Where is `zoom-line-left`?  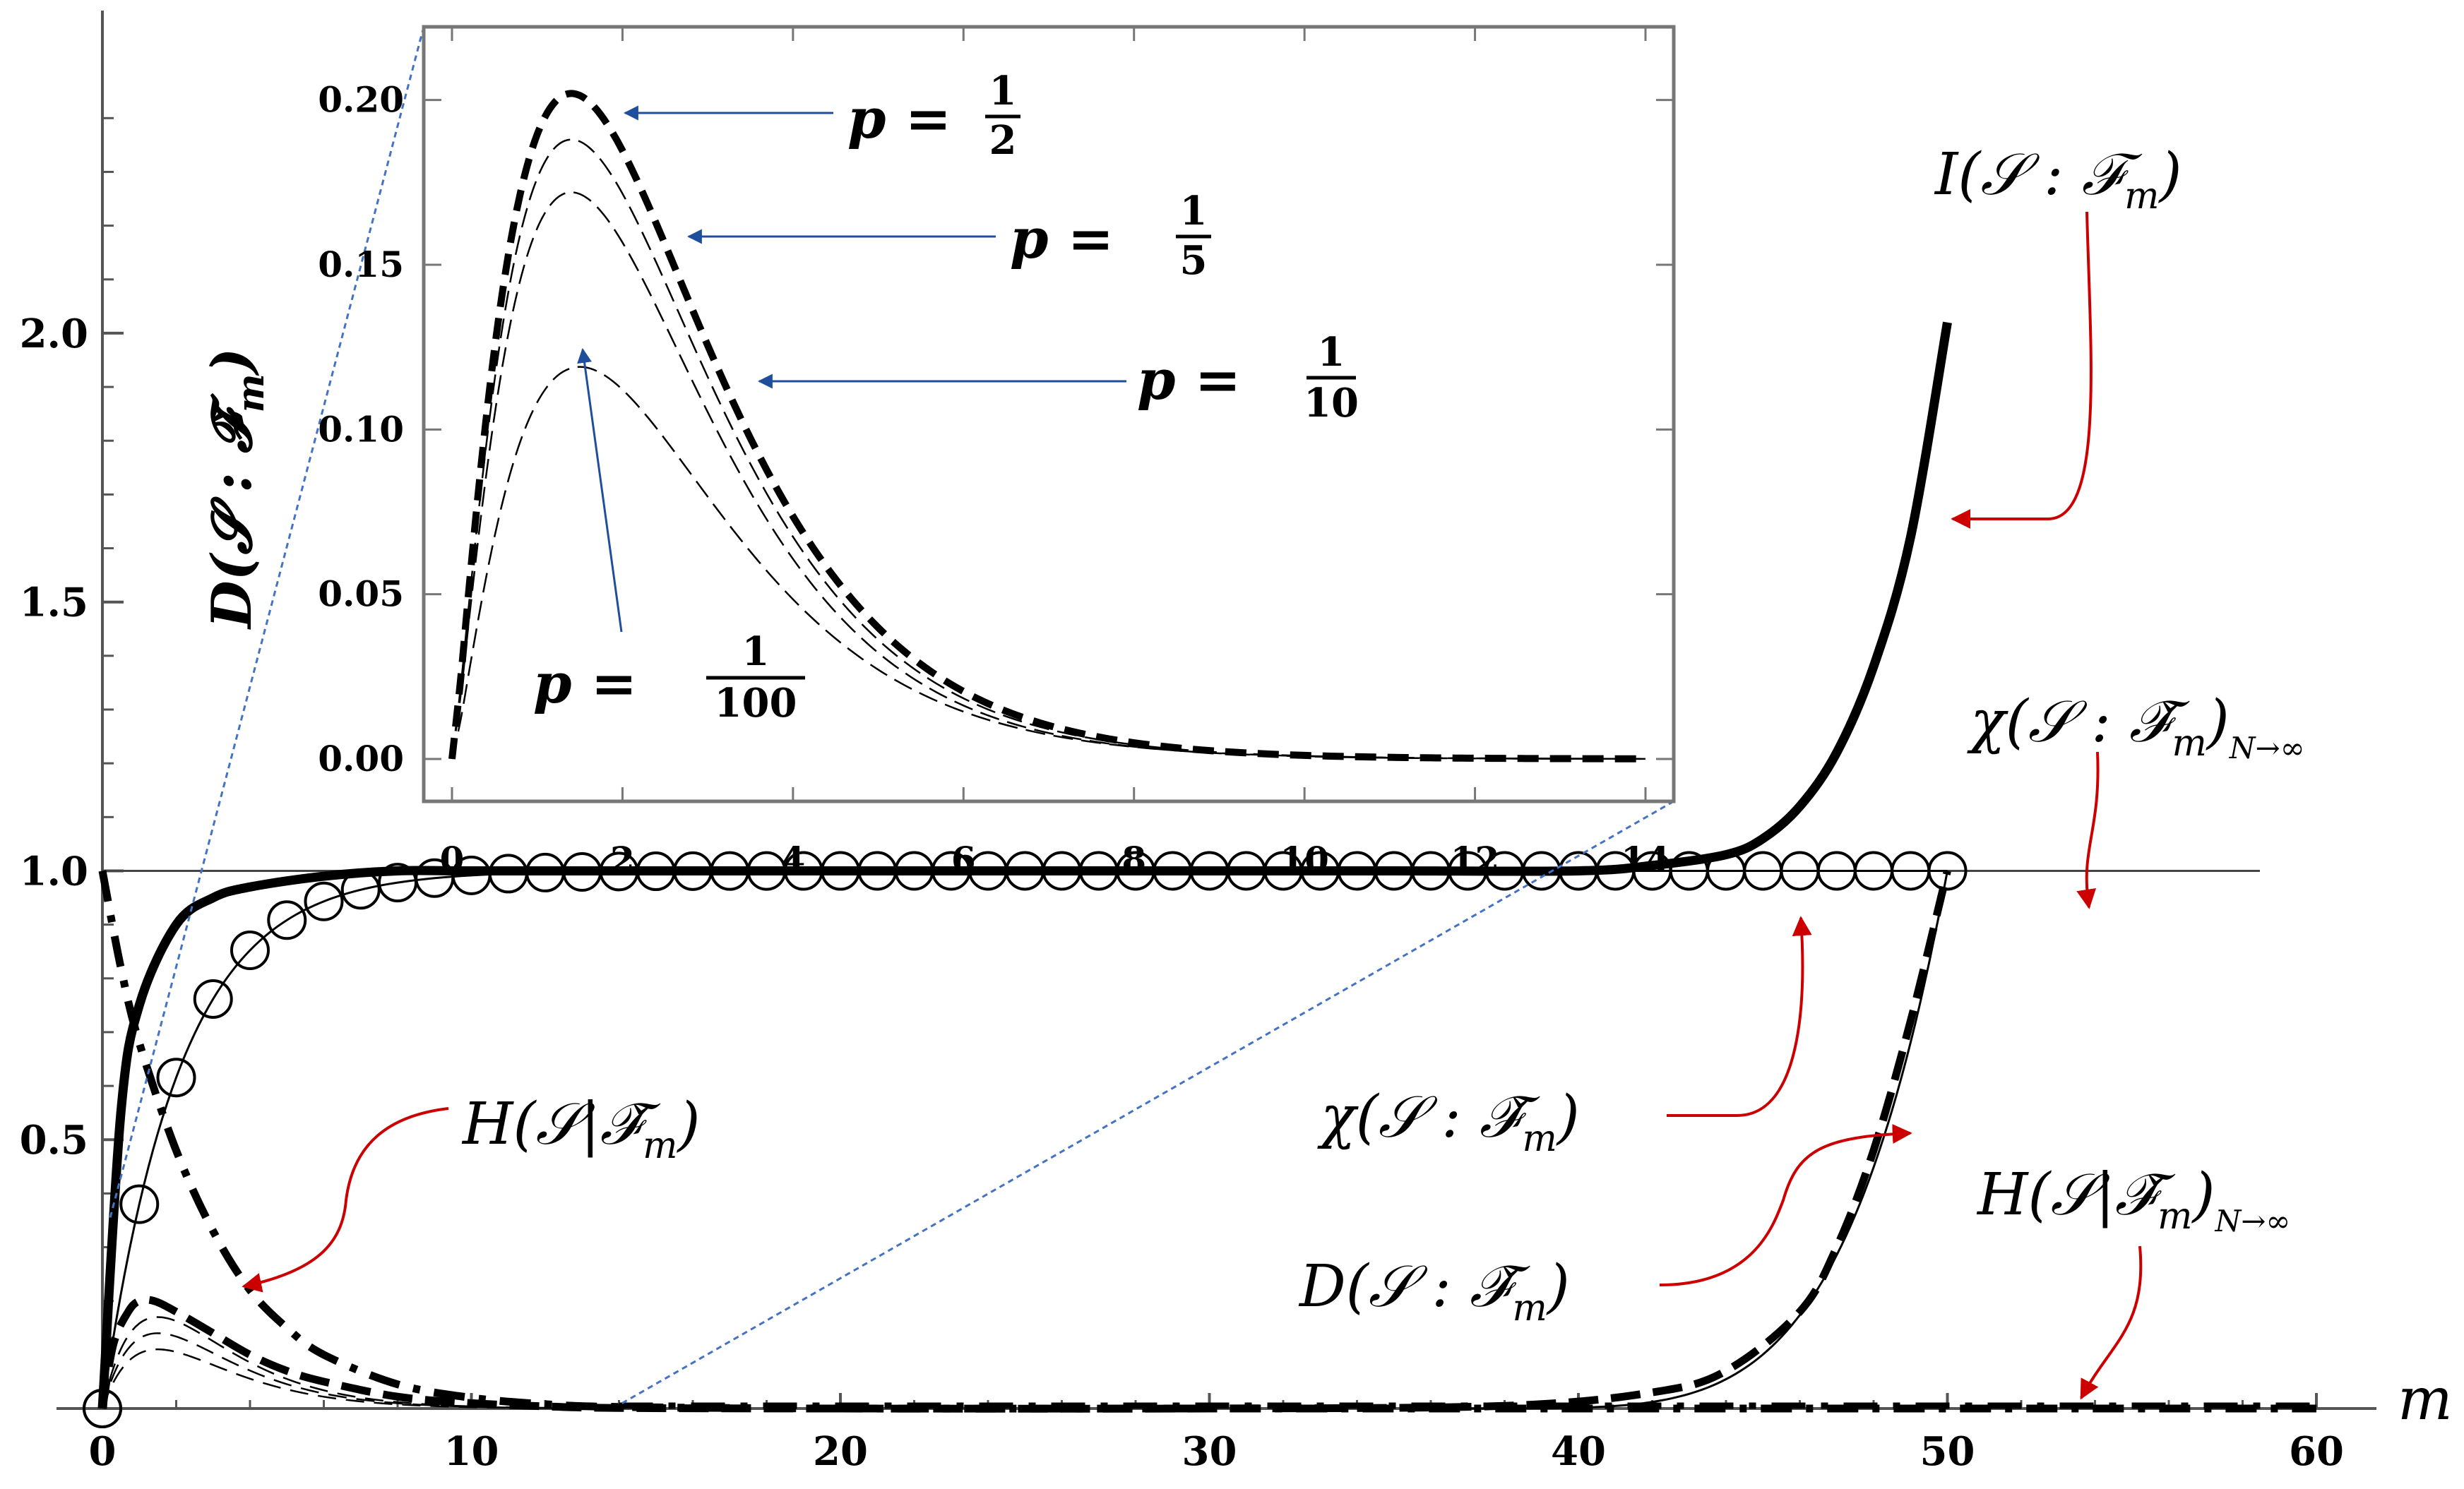
zoom-line-left is located at coordinates (267, 624).